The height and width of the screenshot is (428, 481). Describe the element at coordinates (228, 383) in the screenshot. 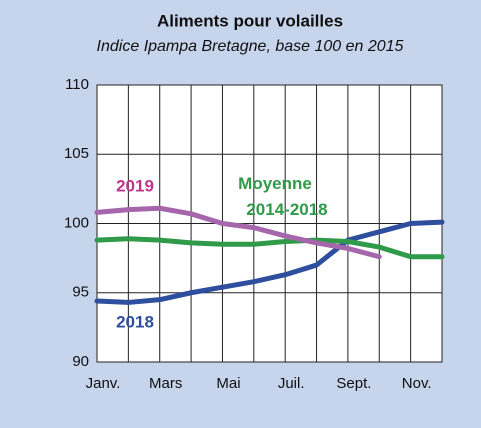

I see `x-tick-label: Mai` at that location.